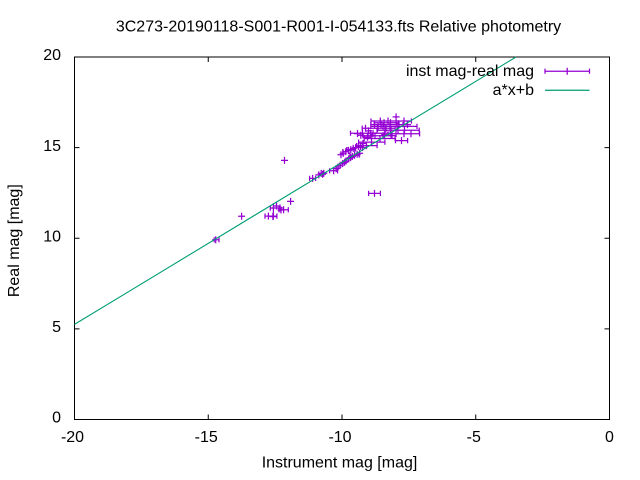 Image resolution: width=640 pixels, height=480 pixels. What do you see at coordinates (474, 437) in the screenshot?
I see `svg-text: -5` at bounding box center [474, 437].